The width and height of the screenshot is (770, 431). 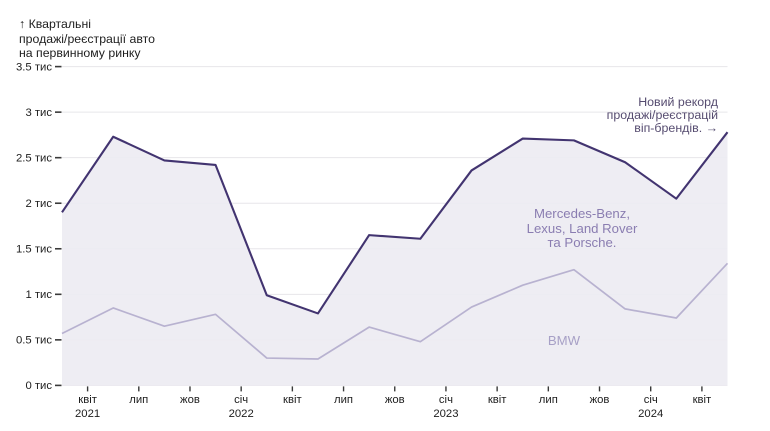 What do you see at coordinates (38, 386) in the screenshot?
I see `y-axis-label: 0 тис` at bounding box center [38, 386].